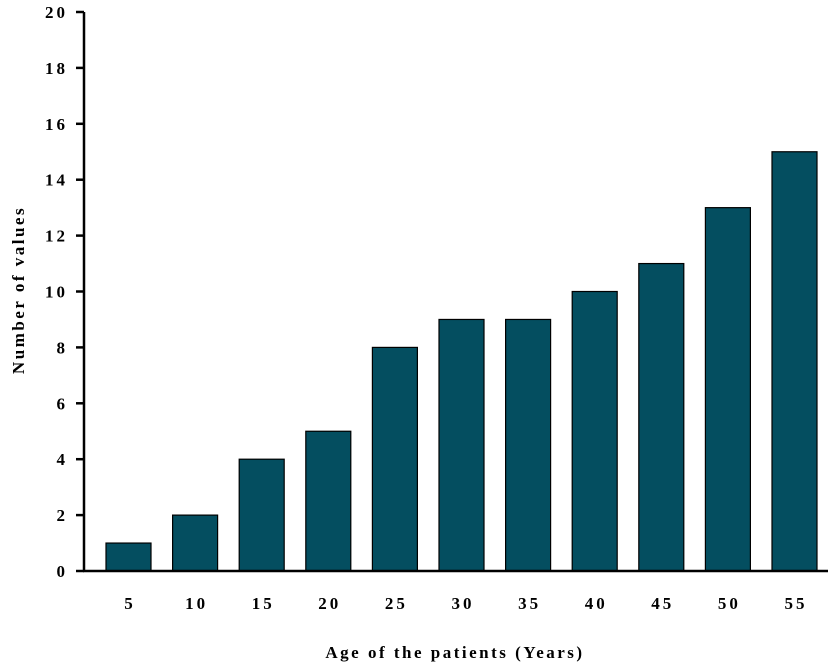 This screenshot has width=830, height=670. What do you see at coordinates (63, 571) in the screenshot?
I see `y-tick-label: 0` at bounding box center [63, 571].